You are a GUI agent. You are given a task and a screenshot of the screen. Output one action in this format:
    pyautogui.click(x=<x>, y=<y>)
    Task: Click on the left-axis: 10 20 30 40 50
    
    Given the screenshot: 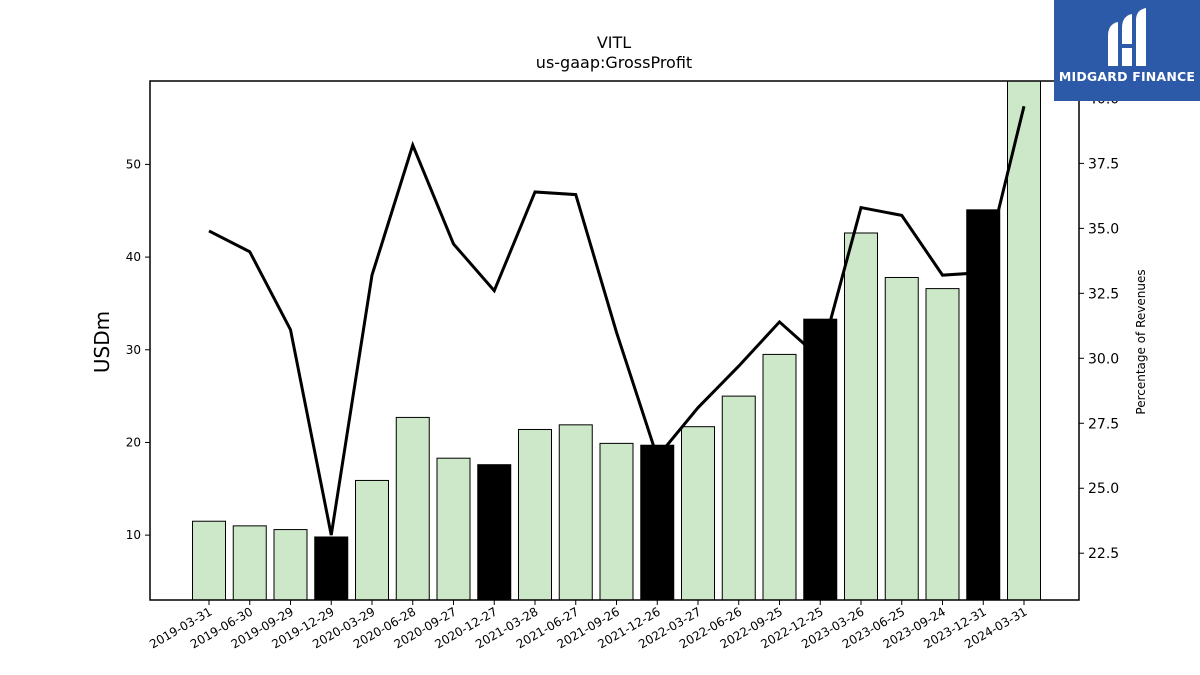 What is the action you would take?
    pyautogui.click(x=138, y=349)
    